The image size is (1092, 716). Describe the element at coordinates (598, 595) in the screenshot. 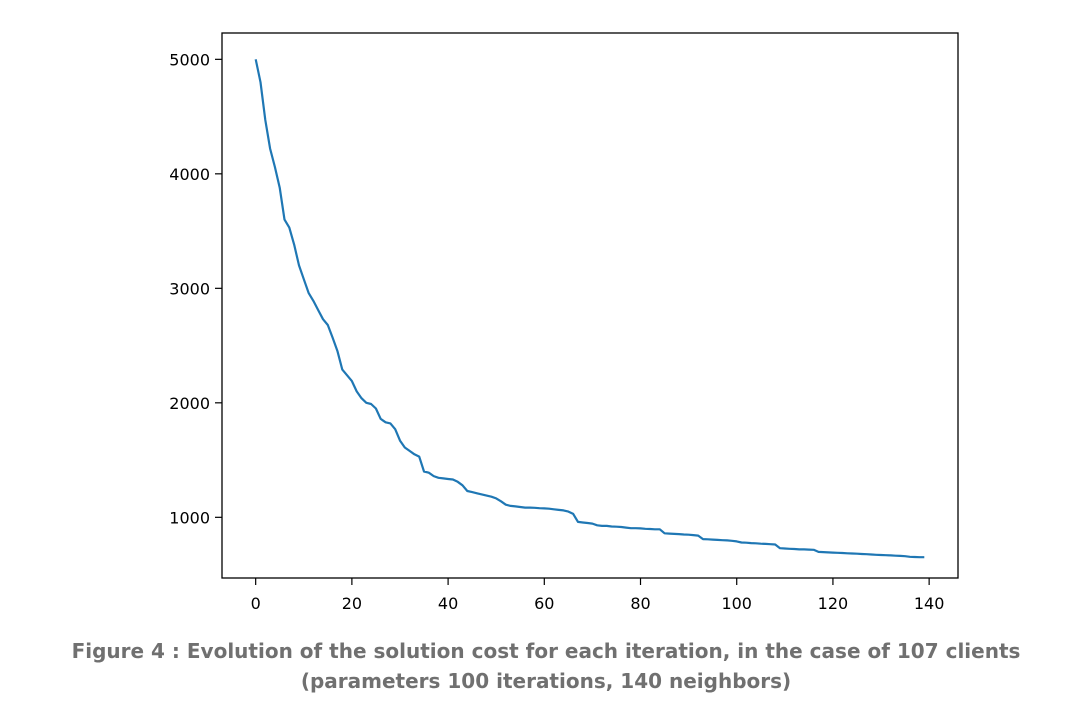

I see `x-axis: 0 20 40 60 80 100 120 140` at that location.